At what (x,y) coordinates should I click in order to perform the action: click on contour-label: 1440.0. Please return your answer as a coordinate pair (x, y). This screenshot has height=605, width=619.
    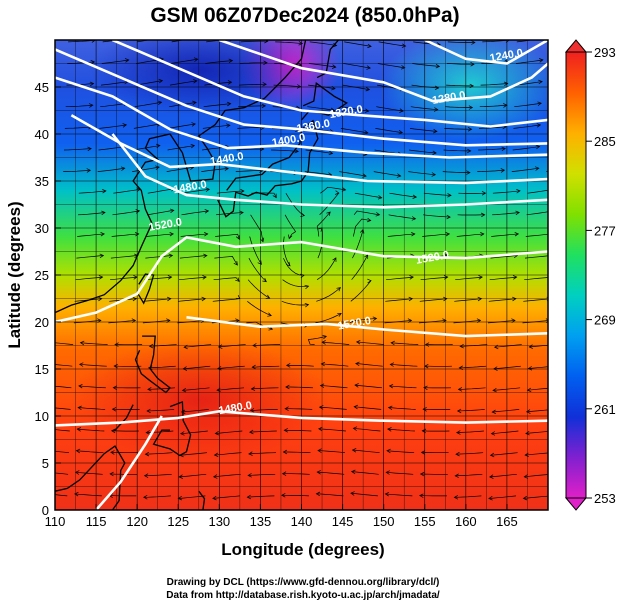
    Looking at the image, I should click on (226, 159).